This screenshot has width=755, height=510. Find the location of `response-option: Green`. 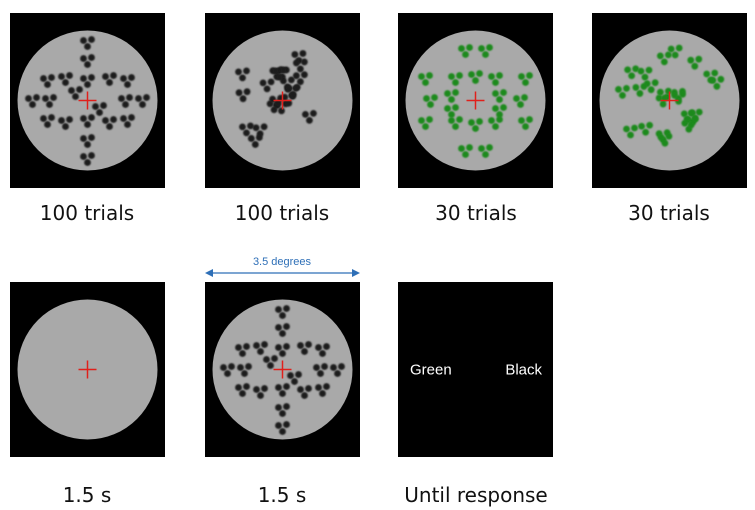

response-option: Green is located at coordinates (431, 370).